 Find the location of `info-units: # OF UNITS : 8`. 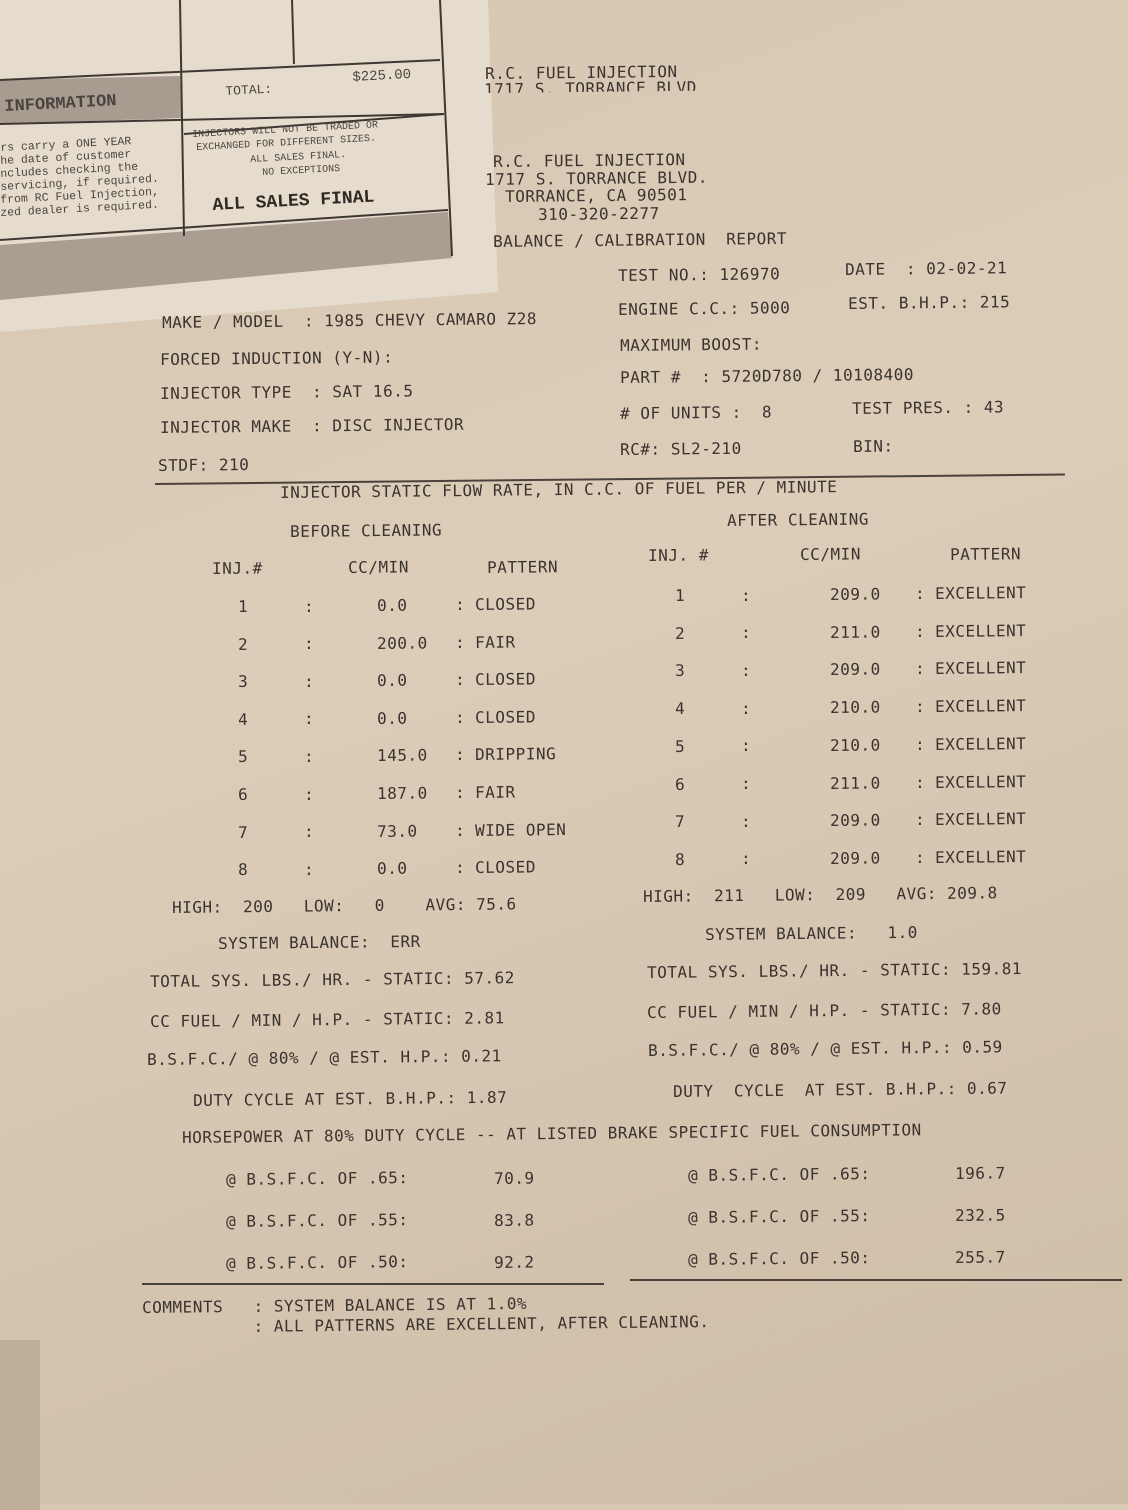

info-units: # OF UNITS : 8 is located at coordinates (696, 412).